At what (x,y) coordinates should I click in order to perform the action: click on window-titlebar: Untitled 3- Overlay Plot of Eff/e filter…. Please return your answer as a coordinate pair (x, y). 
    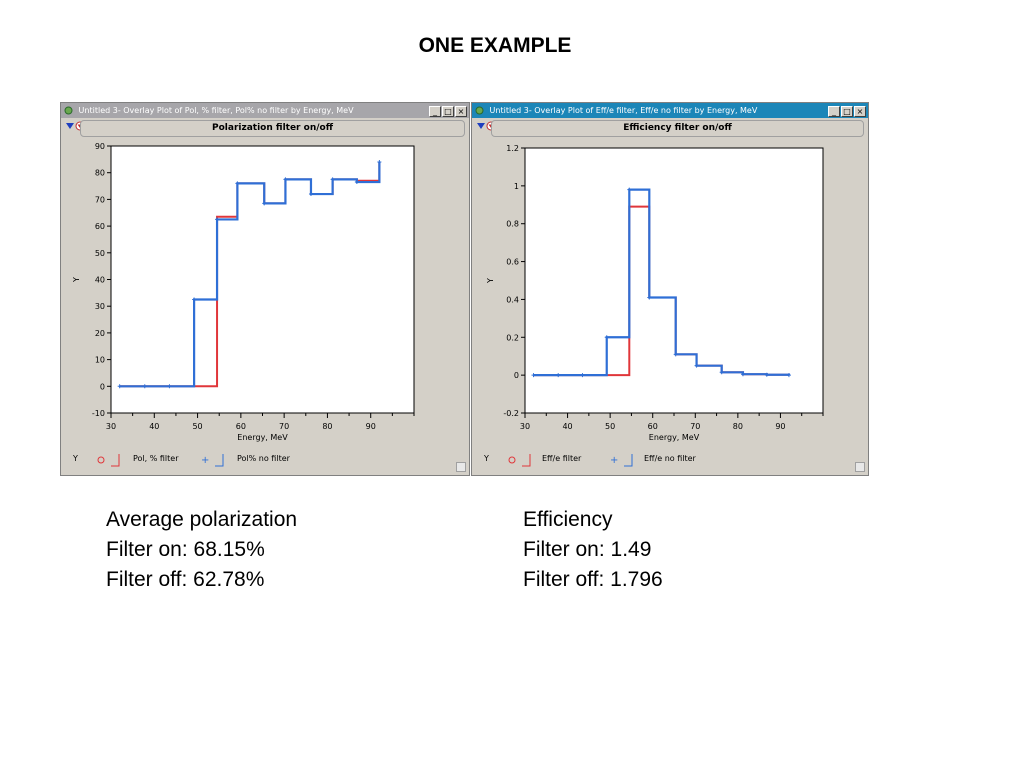
    Looking at the image, I should click on (670, 110).